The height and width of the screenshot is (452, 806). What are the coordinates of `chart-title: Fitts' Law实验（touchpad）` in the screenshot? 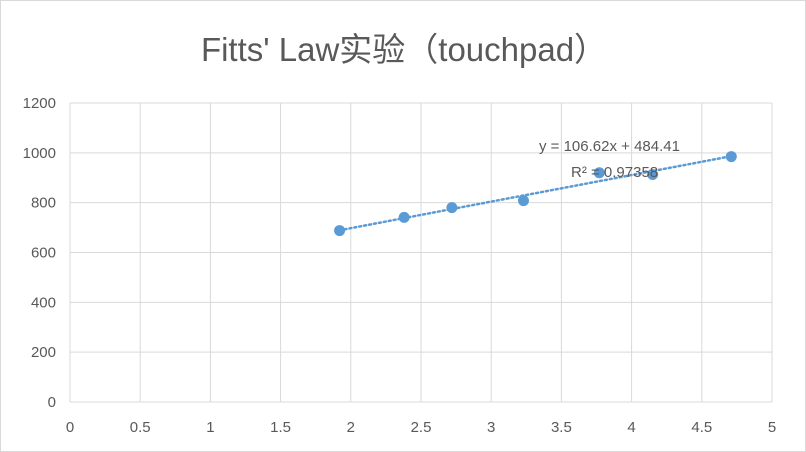 It's located at (404, 49).